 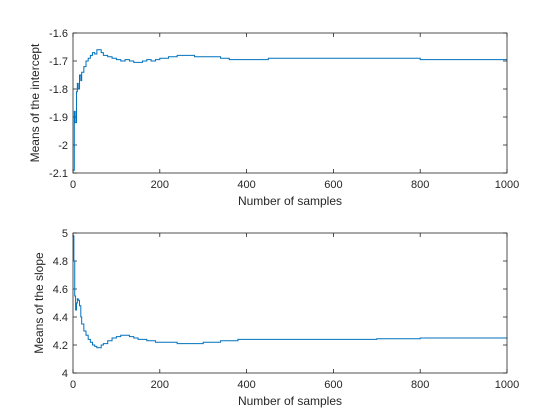 What do you see at coordinates (58, 34) in the screenshot?
I see `intercept-y-tick-label: -1.6` at bounding box center [58, 34].